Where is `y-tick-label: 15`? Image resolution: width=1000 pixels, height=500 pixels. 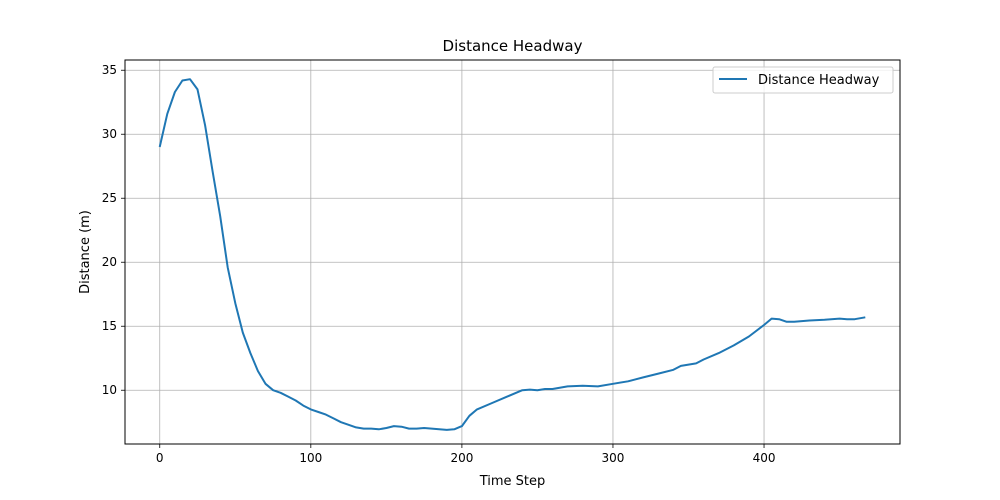 y-tick-label: 15 is located at coordinates (109, 326).